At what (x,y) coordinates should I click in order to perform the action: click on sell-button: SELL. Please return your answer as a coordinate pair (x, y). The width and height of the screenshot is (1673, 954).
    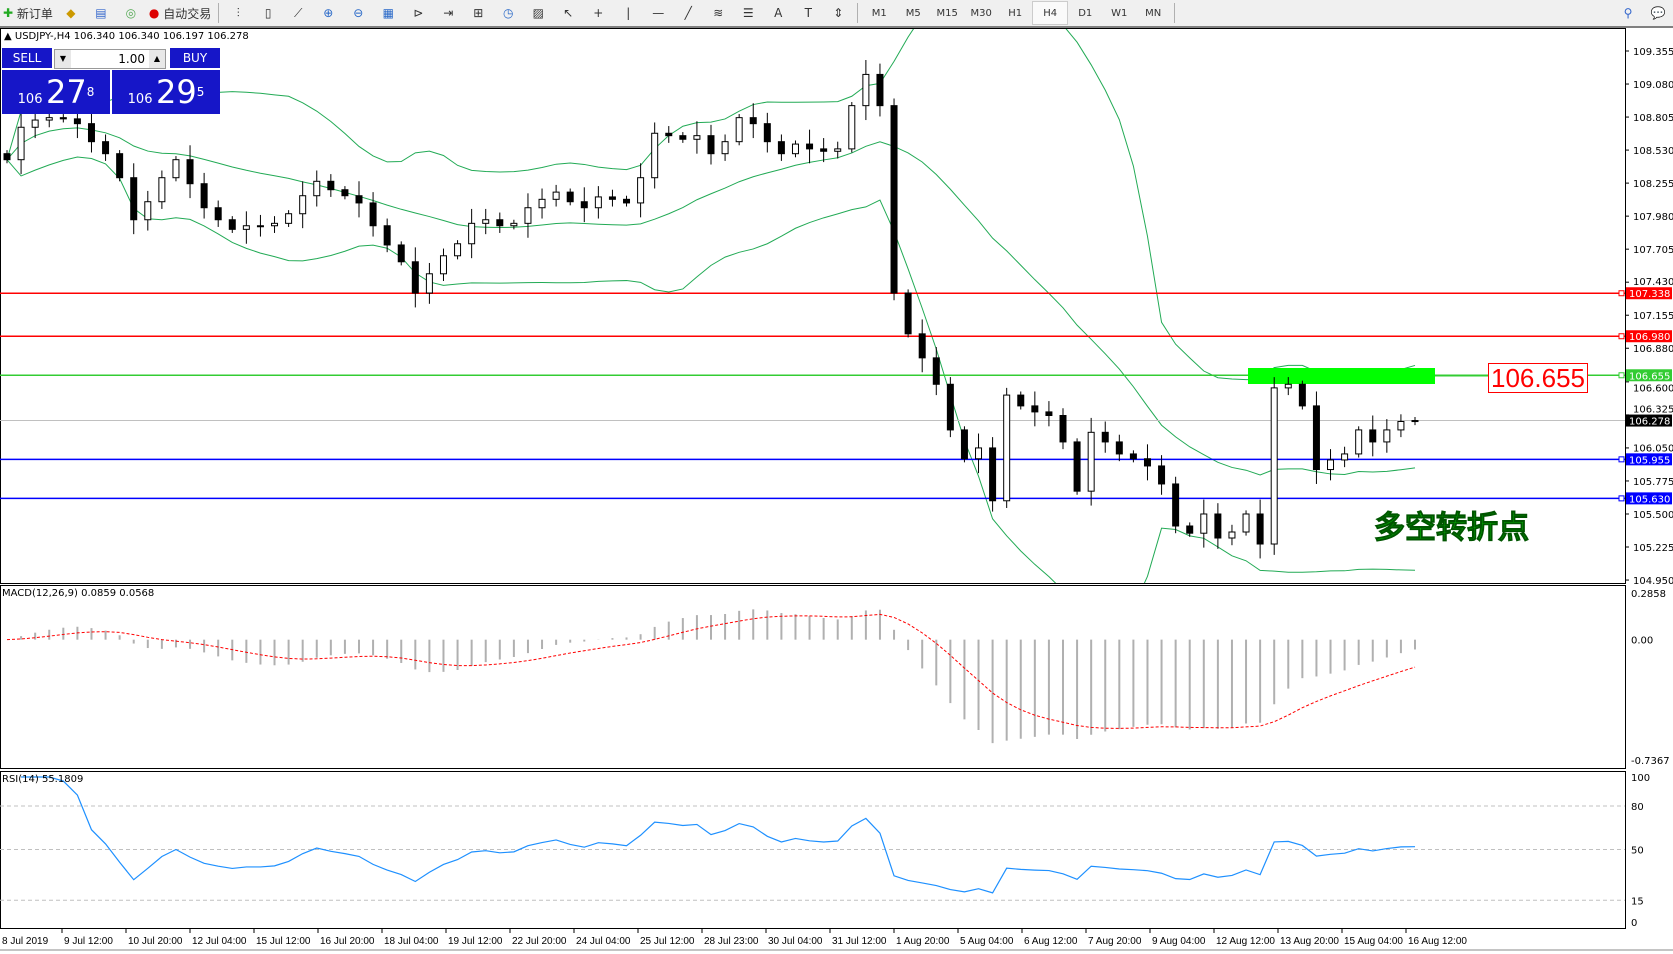
    Looking at the image, I should click on (27, 58).